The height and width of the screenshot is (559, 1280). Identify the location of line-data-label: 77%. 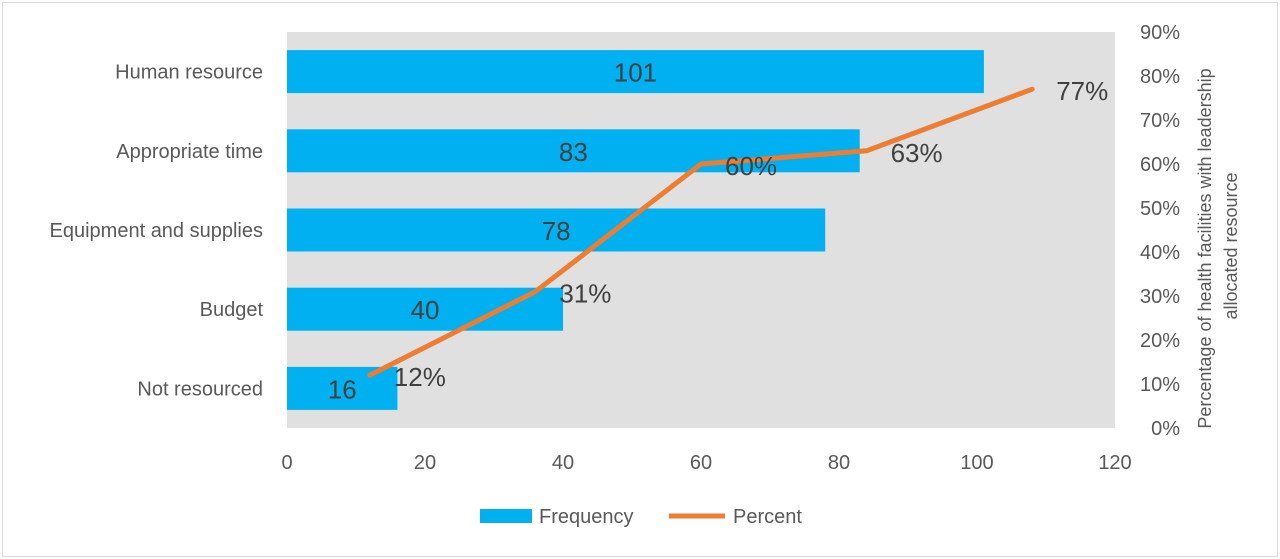
(1082, 91).